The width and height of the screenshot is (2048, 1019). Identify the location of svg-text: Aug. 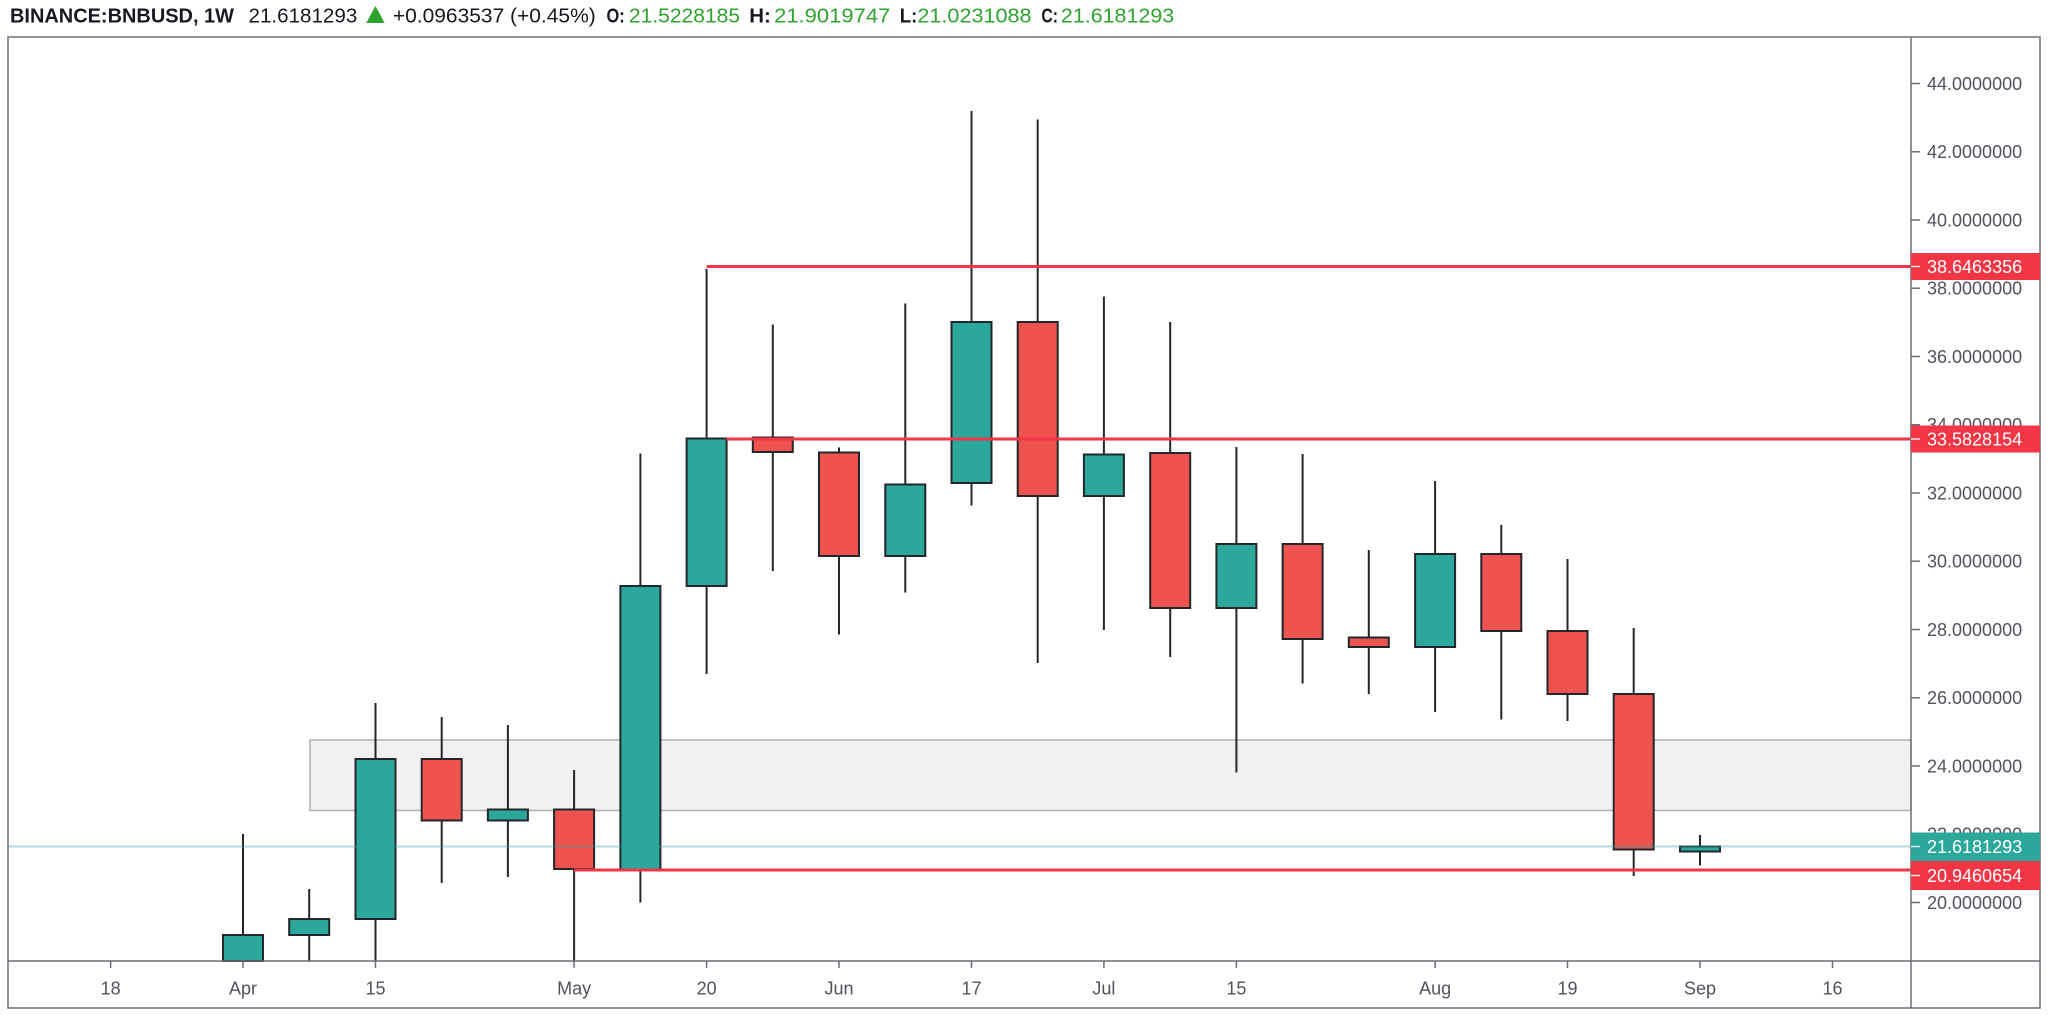
(1435, 989).